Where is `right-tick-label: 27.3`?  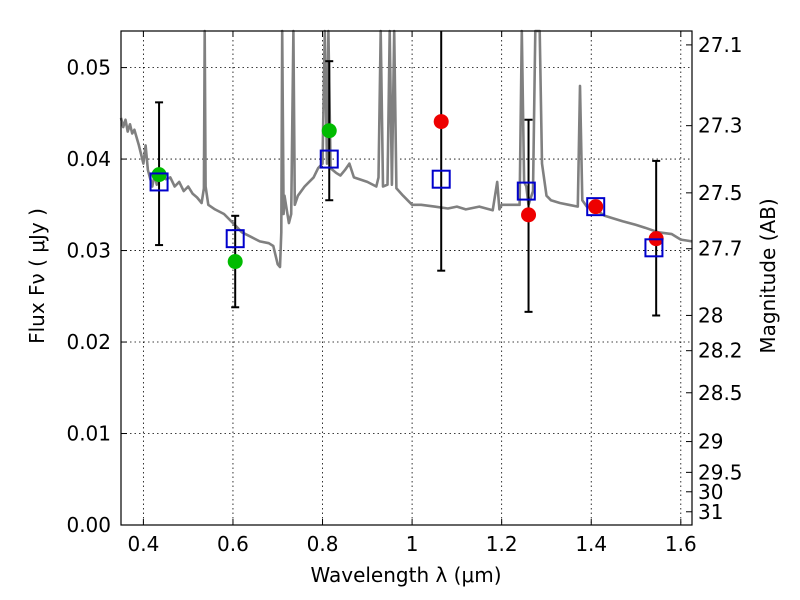 right-tick-label: 27.3 is located at coordinates (720, 126).